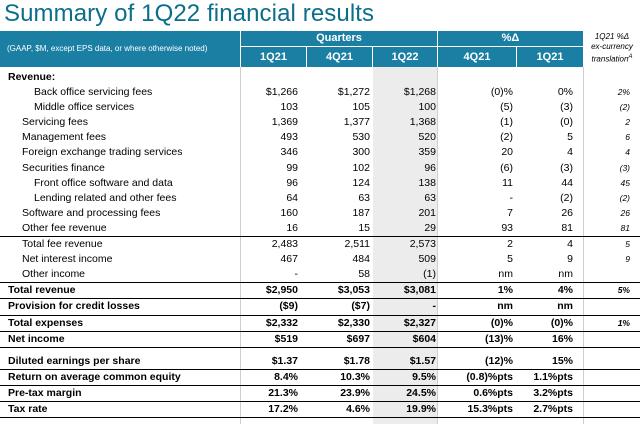 Image resolution: width=640 pixels, height=424 pixels. What do you see at coordinates (62, 244) in the screenshot?
I see `row-label: Total fee revenue` at bounding box center [62, 244].